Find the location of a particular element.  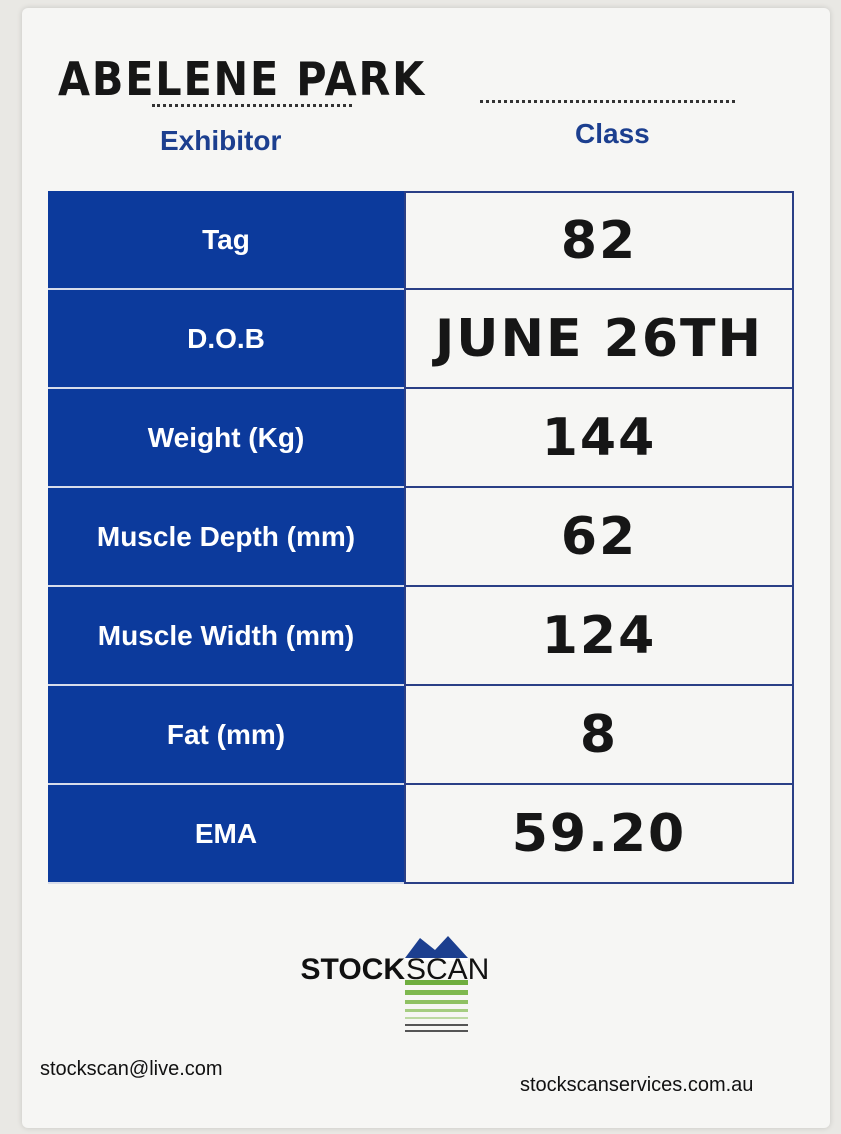

row-value: JUNE 26TH is located at coordinates (599, 339).